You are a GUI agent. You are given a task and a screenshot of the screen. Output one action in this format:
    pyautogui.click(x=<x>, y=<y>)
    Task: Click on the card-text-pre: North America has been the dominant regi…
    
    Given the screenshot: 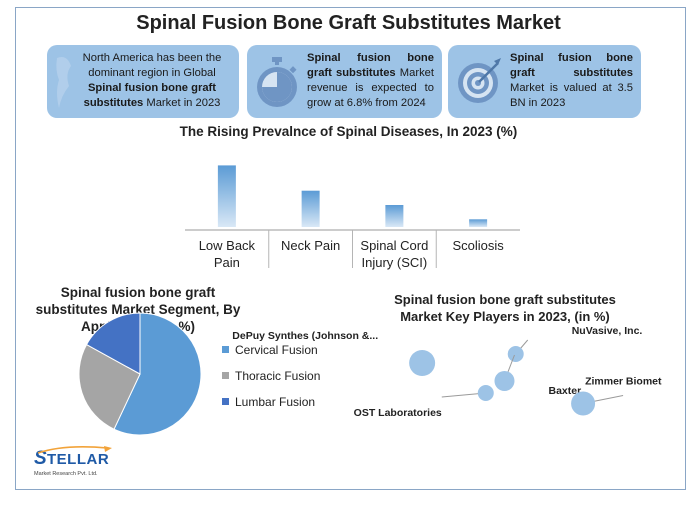 What is the action you would take?
    pyautogui.click(x=152, y=65)
    